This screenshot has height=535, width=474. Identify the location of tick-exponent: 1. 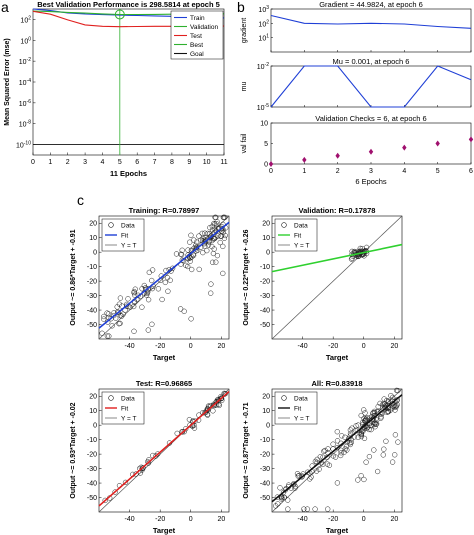
(267, 37).